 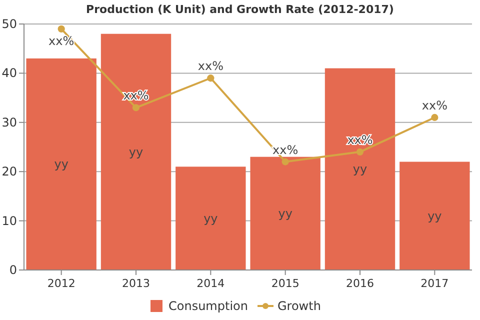 What do you see at coordinates (61, 283) in the screenshot?
I see `x-tick-label: 2012` at bounding box center [61, 283].